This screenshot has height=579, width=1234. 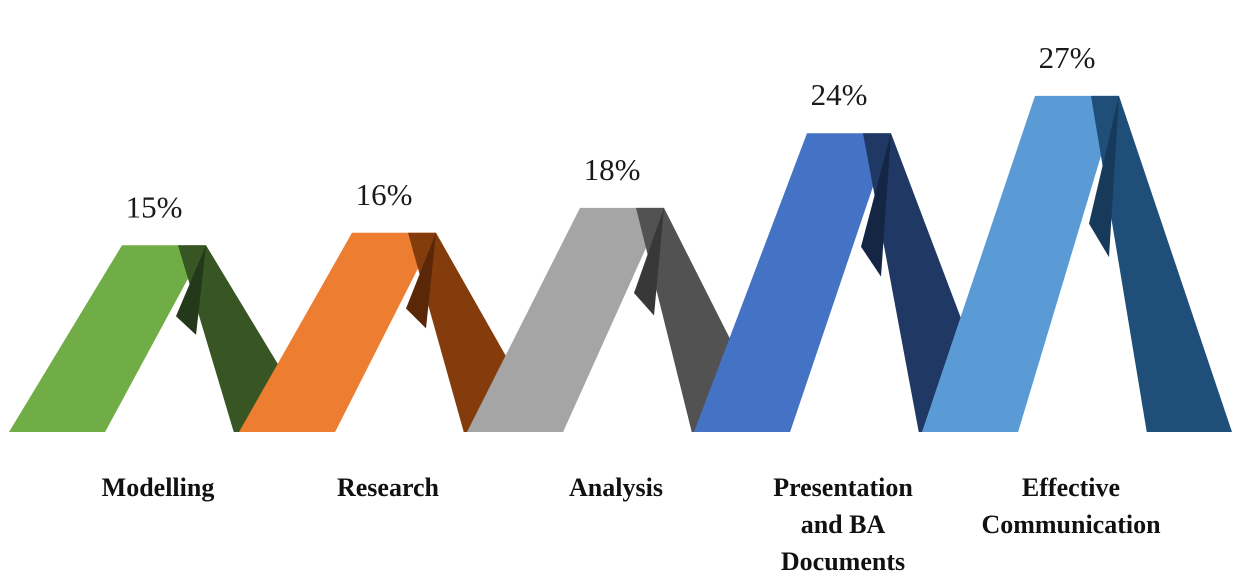 I want to click on data-label: 24%, so click(x=839, y=94).